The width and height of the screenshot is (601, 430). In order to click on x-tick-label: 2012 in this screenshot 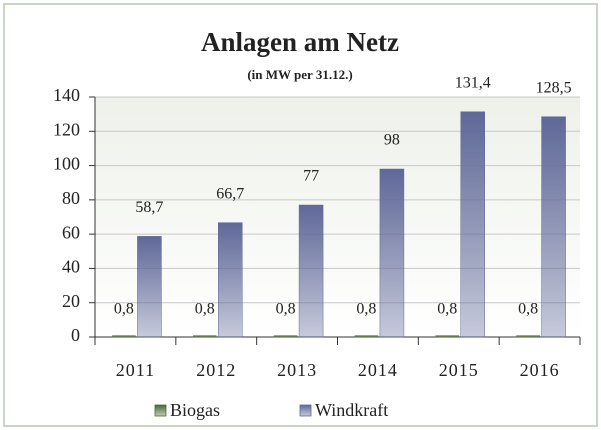, I will do `click(216, 370)`.